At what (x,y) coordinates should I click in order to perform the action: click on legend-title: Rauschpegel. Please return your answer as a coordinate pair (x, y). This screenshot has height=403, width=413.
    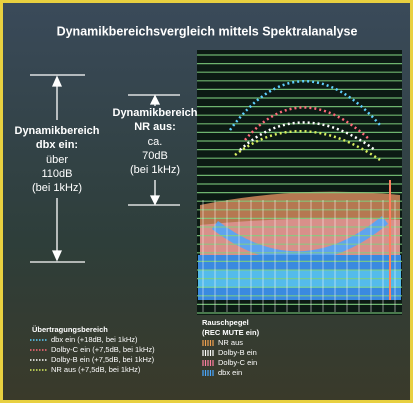
    Looking at the image, I should click on (225, 322).